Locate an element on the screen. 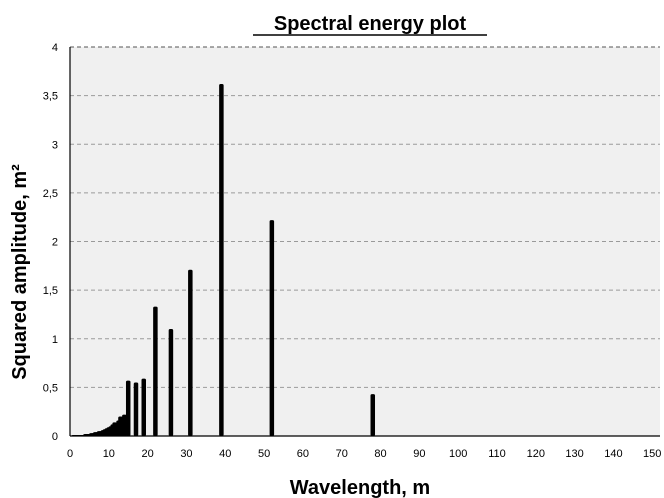  x-axis-label: Wavelength, m is located at coordinates (360, 487).